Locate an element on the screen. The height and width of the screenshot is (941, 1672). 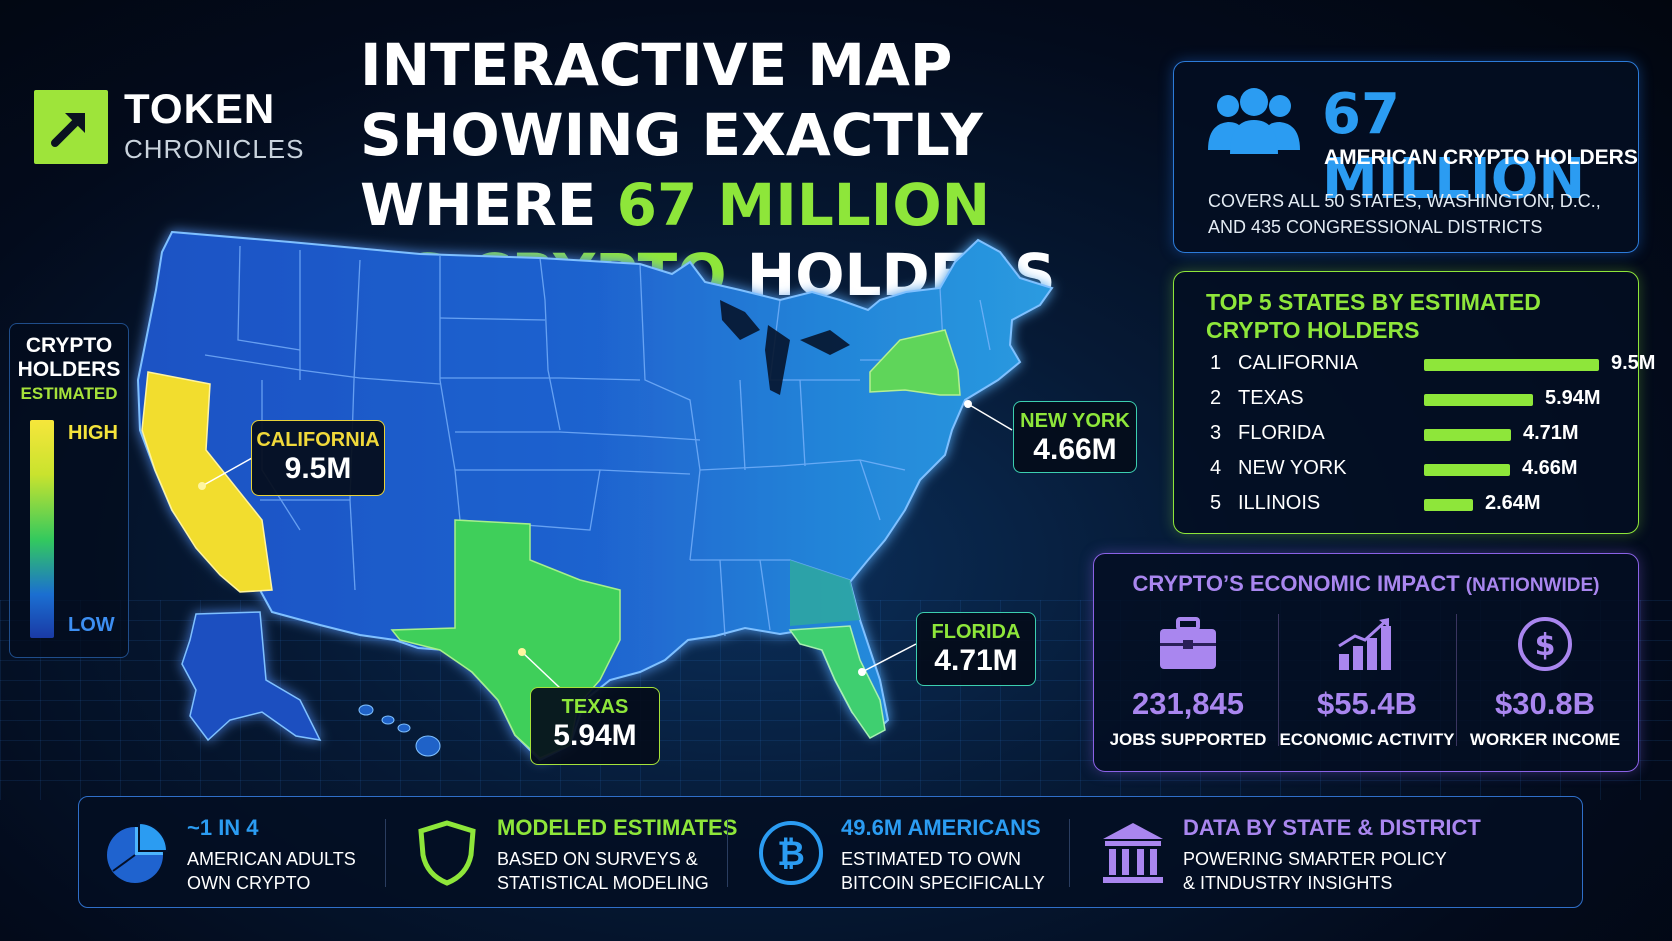
econ-item-income: $ $30.8B WORKER INCOME is located at coordinates (1545, 684).